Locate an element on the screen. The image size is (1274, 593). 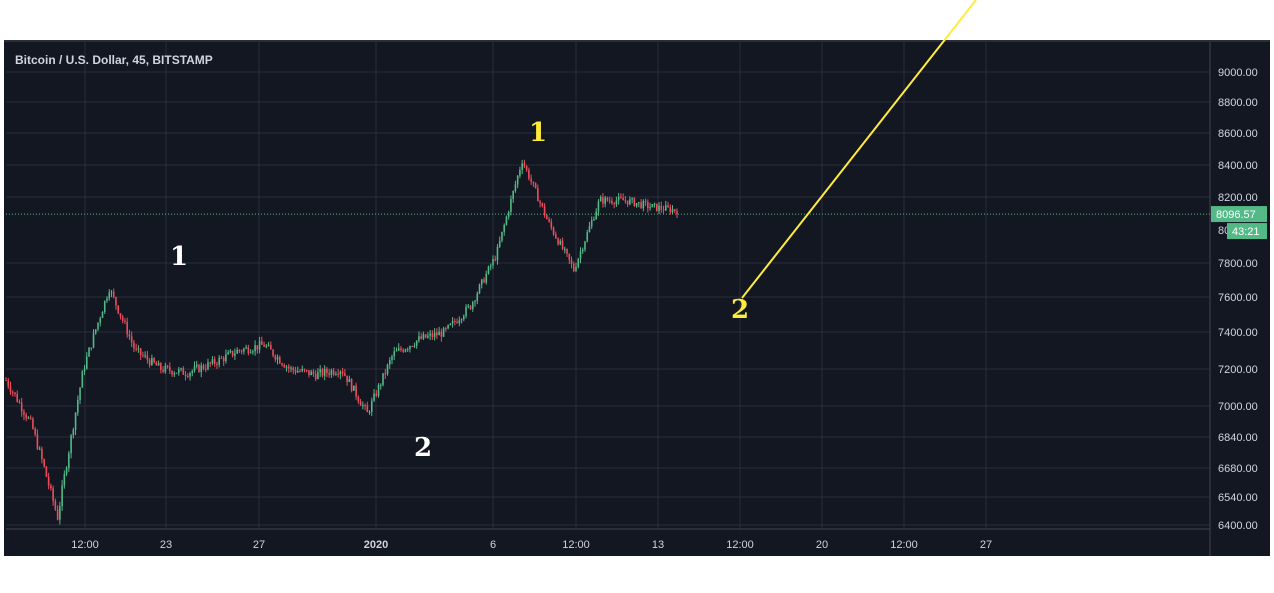
price-tick-label: 7800.00 is located at coordinates (1238, 264).